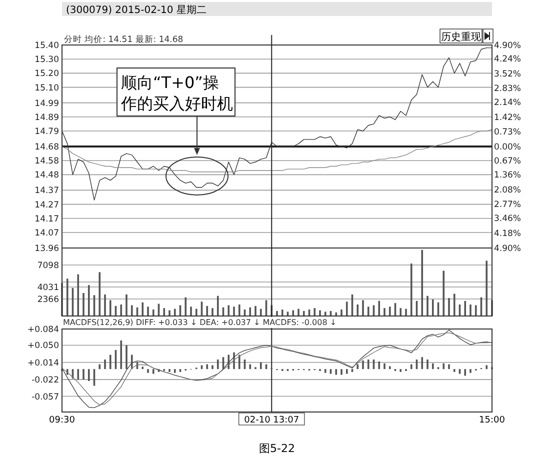 The width and height of the screenshot is (552, 461). I want to click on y-tick-label: -0.022, so click(45, 381).